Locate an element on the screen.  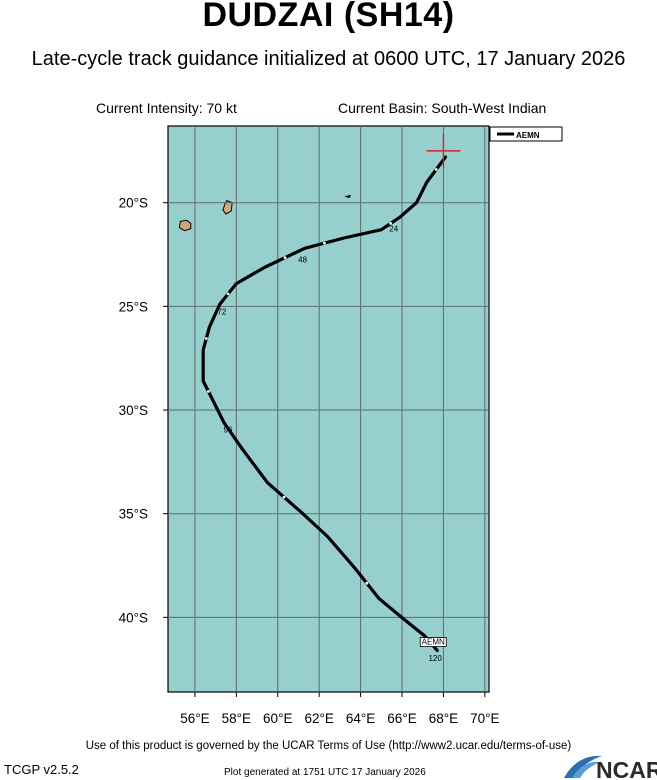
lon-tick-label: 64°E is located at coordinates (360, 718).